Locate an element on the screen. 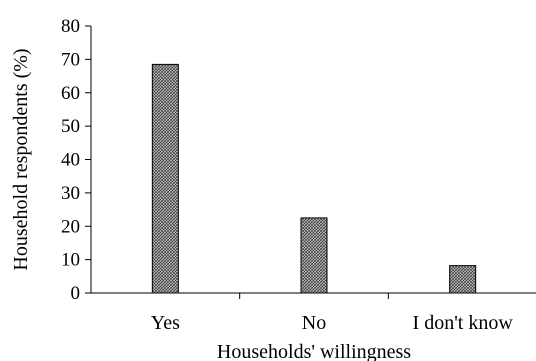 The image size is (536, 361). y-tick-label: 50 is located at coordinates (70, 126).